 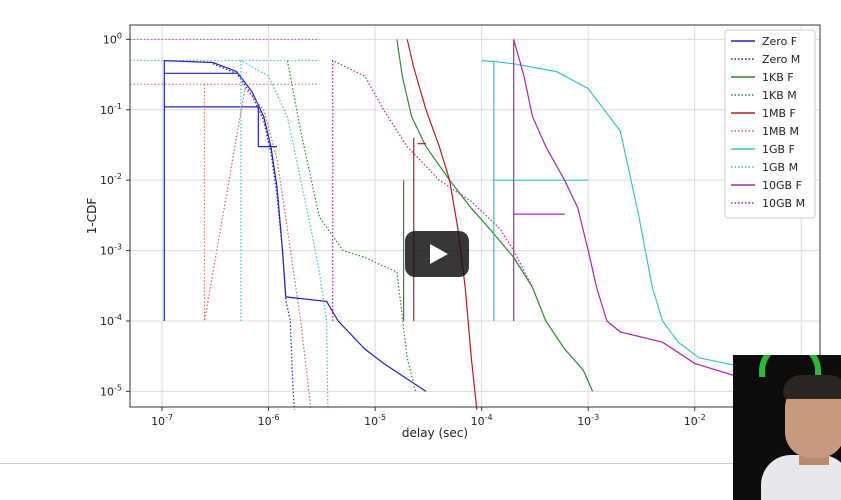 I want to click on x-tick-label: 10⁻³, so click(x=588, y=420).